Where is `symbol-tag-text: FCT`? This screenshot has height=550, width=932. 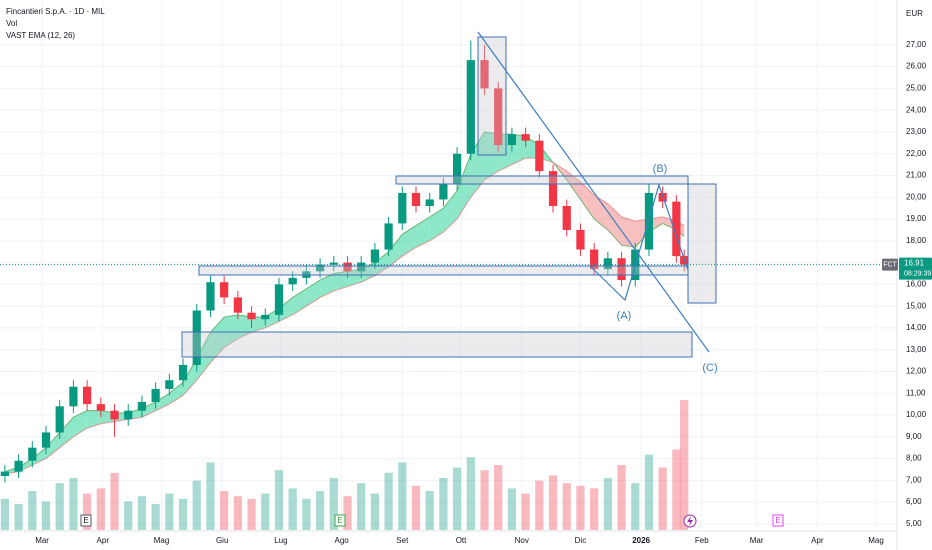 symbol-tag-text: FCT is located at coordinates (890, 264).